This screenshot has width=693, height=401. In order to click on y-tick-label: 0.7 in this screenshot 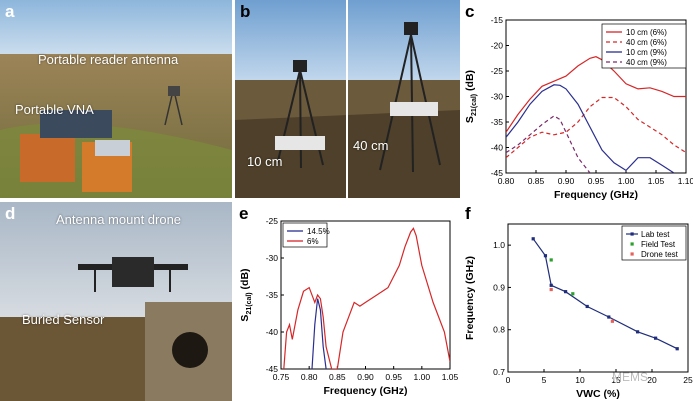, I will do `click(499, 372)`.